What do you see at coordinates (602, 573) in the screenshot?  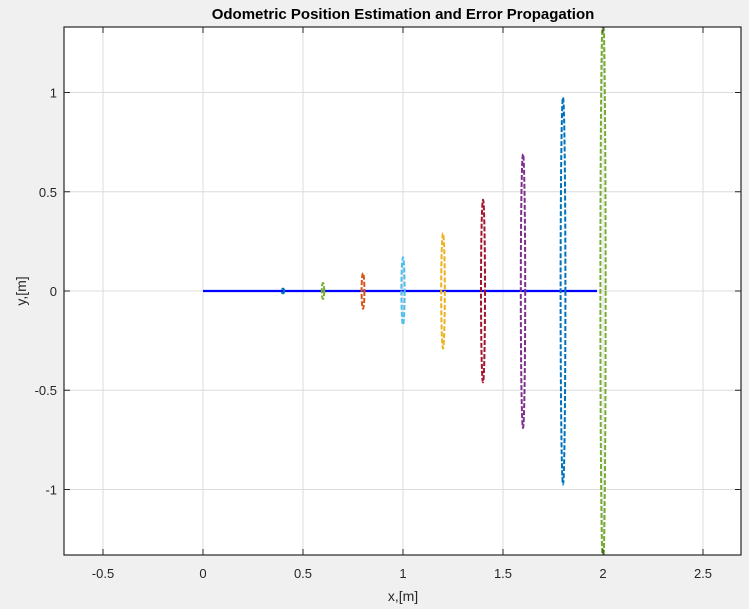 I see `x-tick-label: 2` at bounding box center [602, 573].